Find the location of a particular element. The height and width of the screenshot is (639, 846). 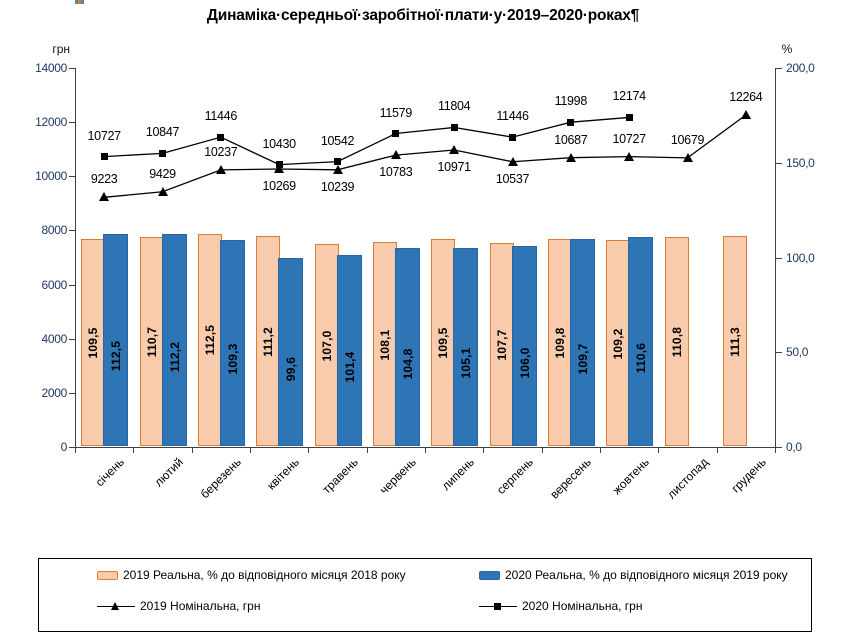

y-axis-tick-label: 14000 is located at coordinates (51, 68).